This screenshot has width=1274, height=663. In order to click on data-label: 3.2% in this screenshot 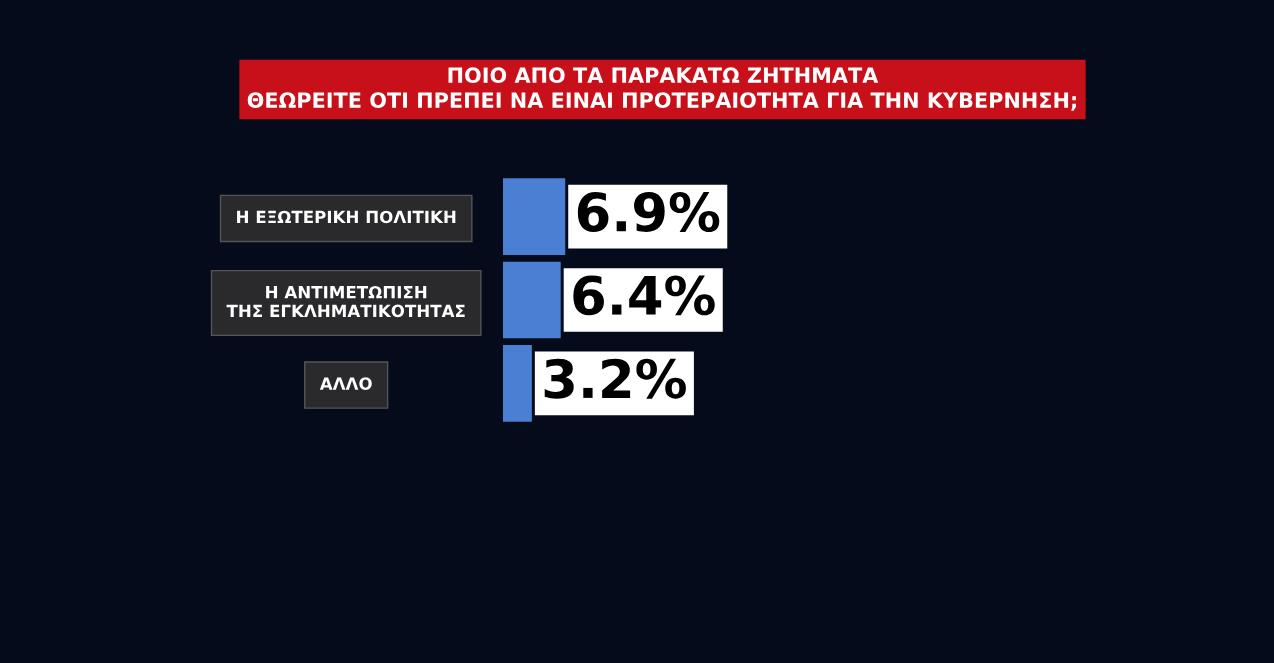, I will do `click(615, 378)`.